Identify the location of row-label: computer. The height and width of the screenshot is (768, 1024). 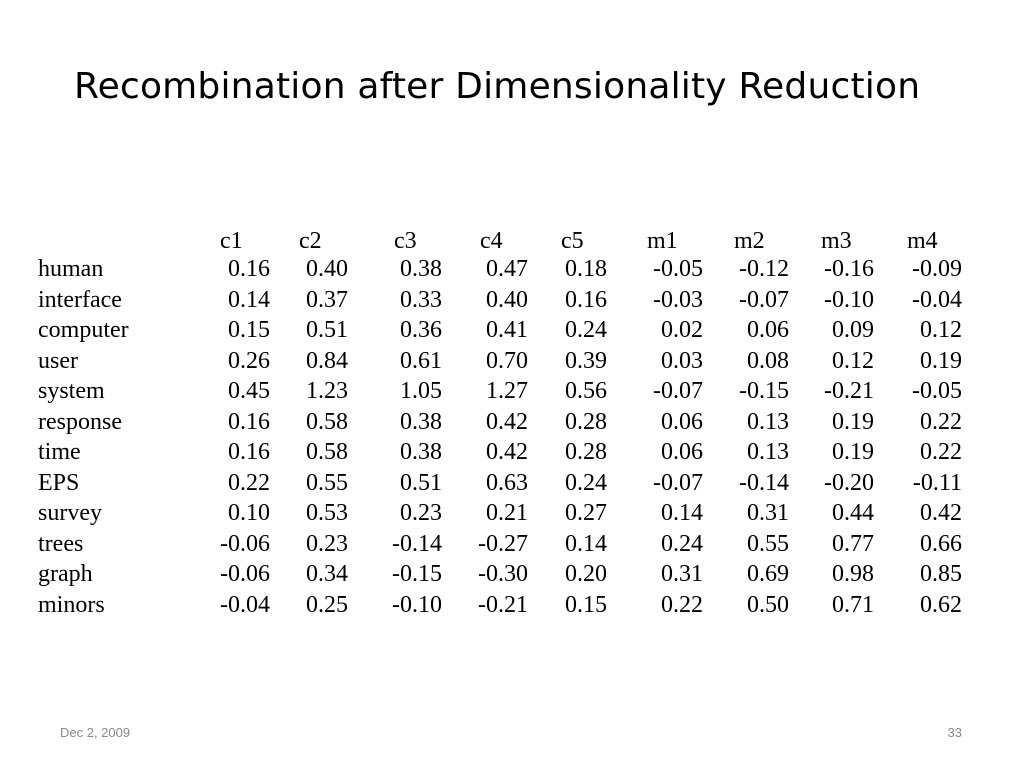
(83, 330).